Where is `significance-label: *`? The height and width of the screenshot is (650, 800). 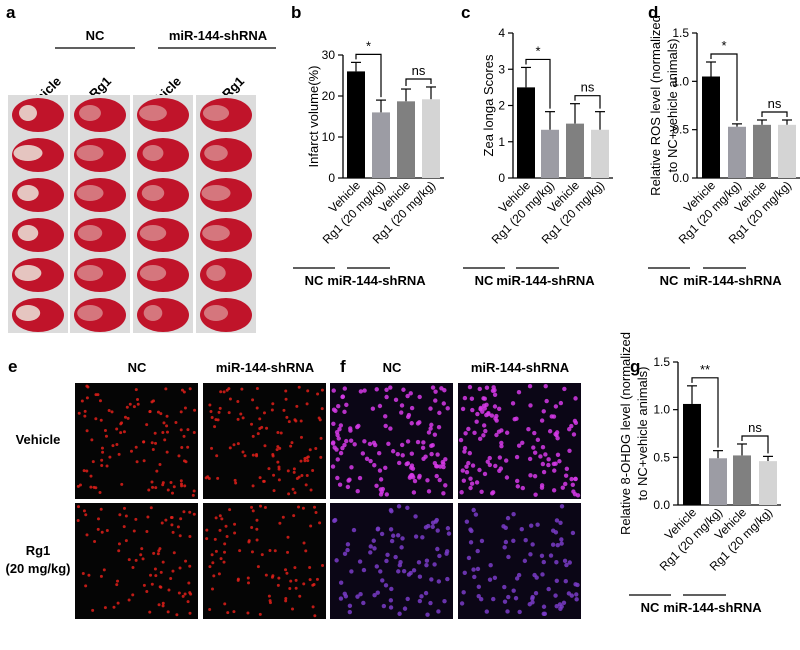 significance-label: * is located at coordinates (537, 50).